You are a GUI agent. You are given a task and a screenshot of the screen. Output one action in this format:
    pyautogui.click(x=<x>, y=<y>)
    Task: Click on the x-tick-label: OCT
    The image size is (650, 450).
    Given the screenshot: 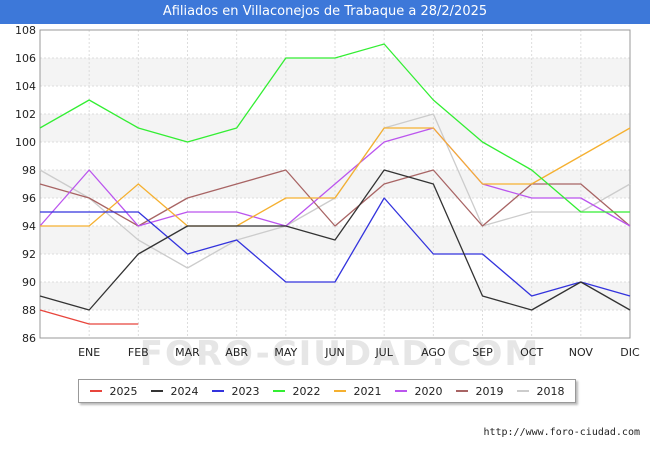 What is the action you would take?
    pyautogui.click(x=531, y=352)
    